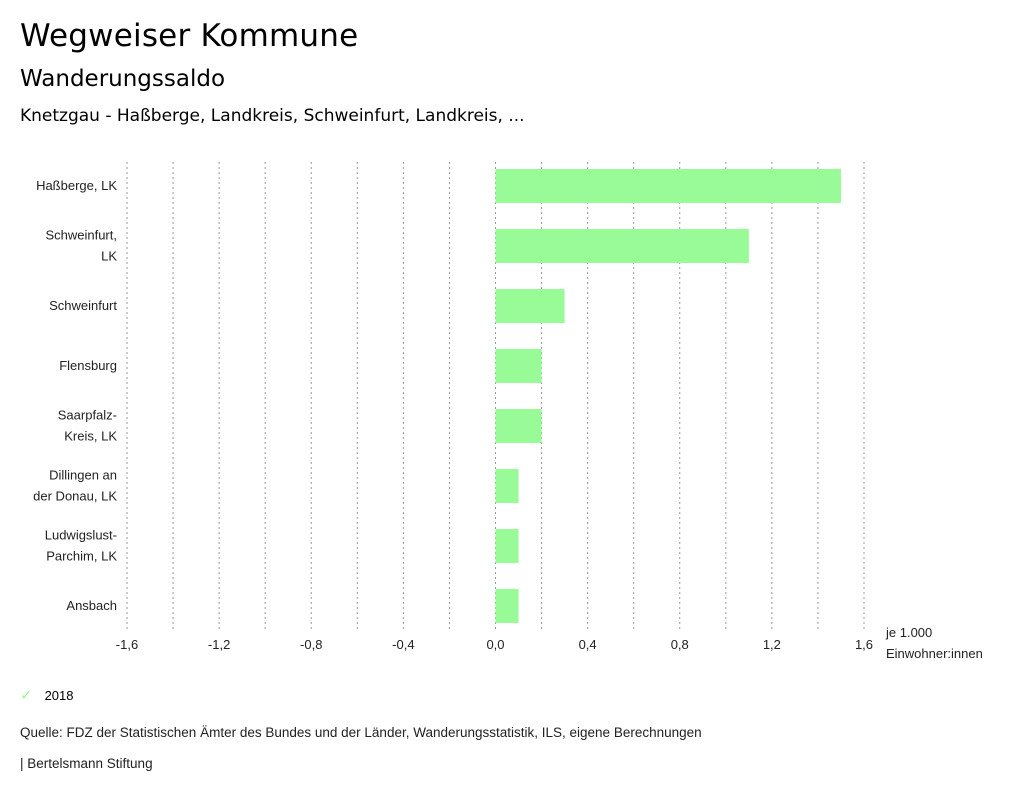 This screenshot has width=1024, height=797. Describe the element at coordinates (127, 644) in the screenshot. I see `x-tick-label: -1,6` at that location.